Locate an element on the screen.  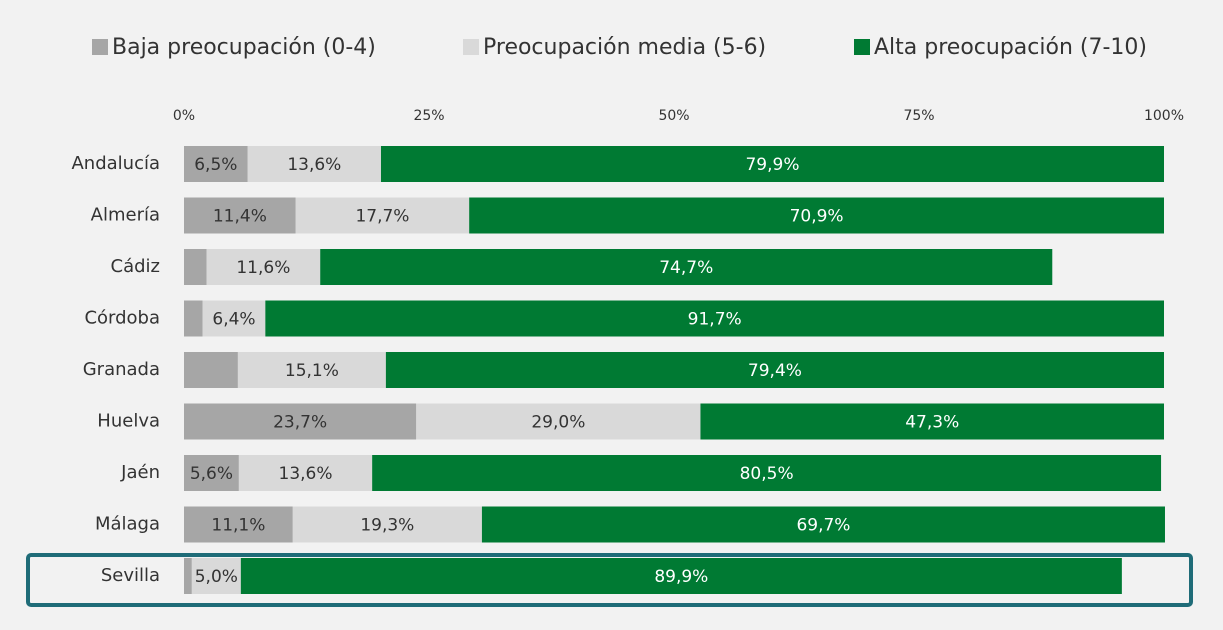
x-tick-label: 50% is located at coordinates (673, 116).